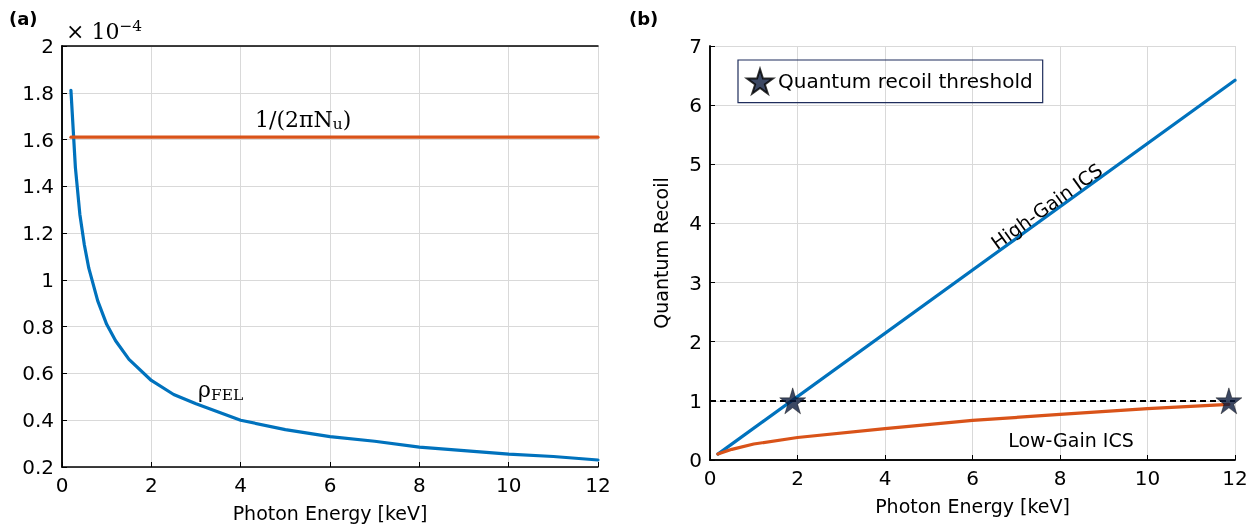 The width and height of the screenshot is (1255, 529). Describe the element at coordinates (38, 420) in the screenshot. I see `y-tick-label: 0.4` at that location.